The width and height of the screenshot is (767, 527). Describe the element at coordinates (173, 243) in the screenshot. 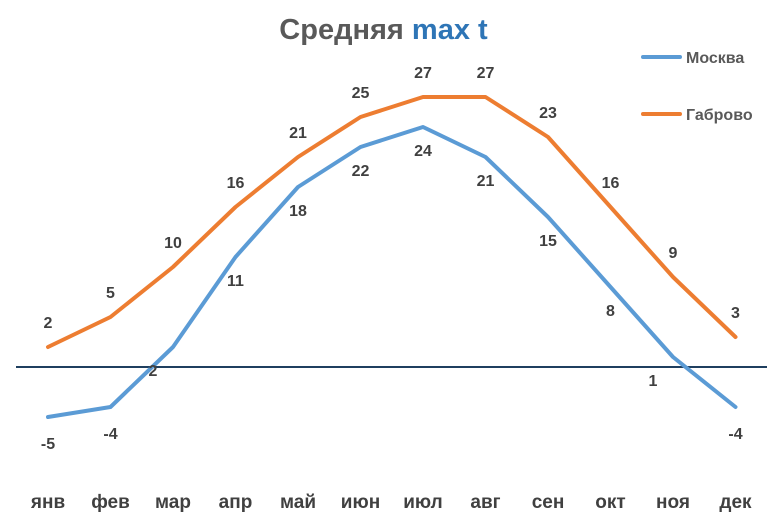

I see `data-label: 10` at that location.